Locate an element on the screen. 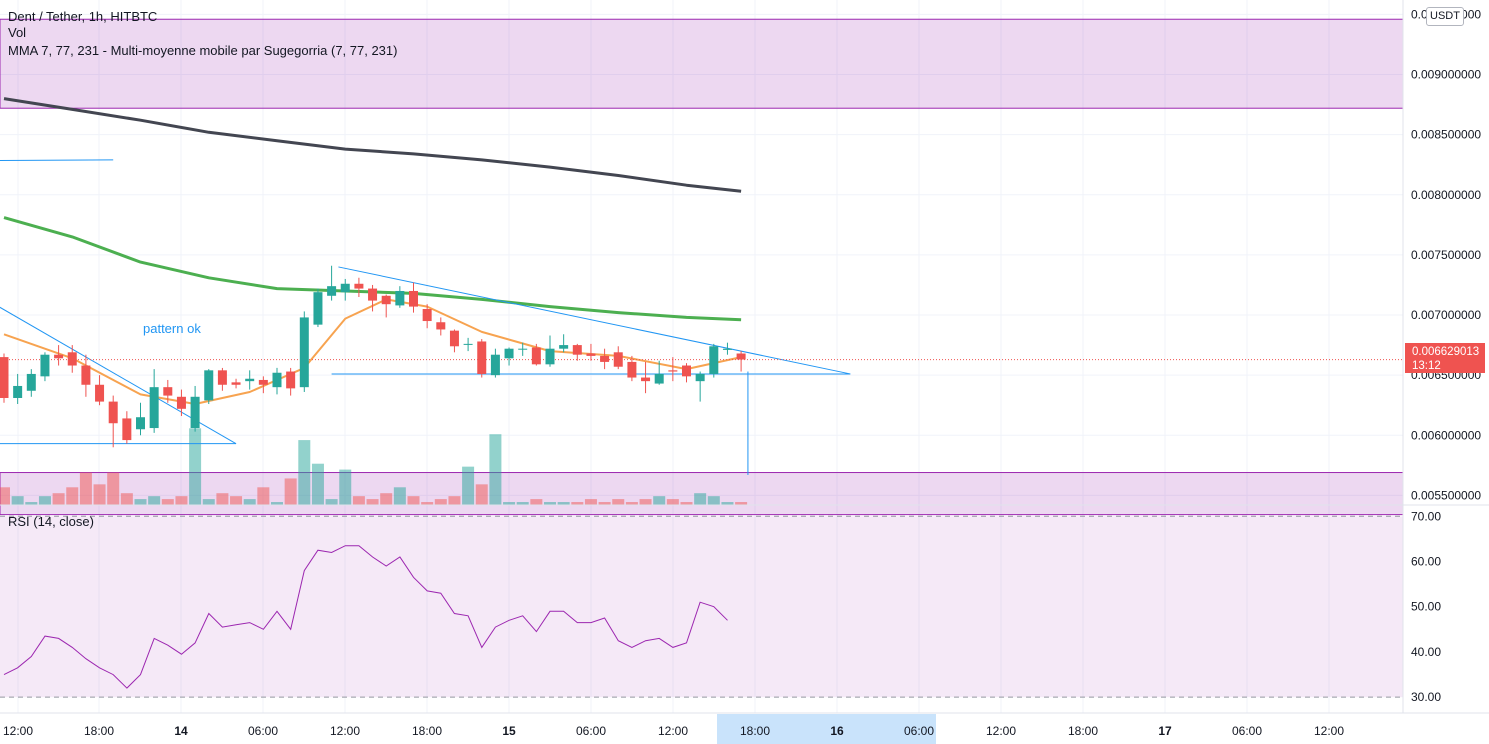 This screenshot has height=744, width=1489. rsi-series-line is located at coordinates (365, 617).